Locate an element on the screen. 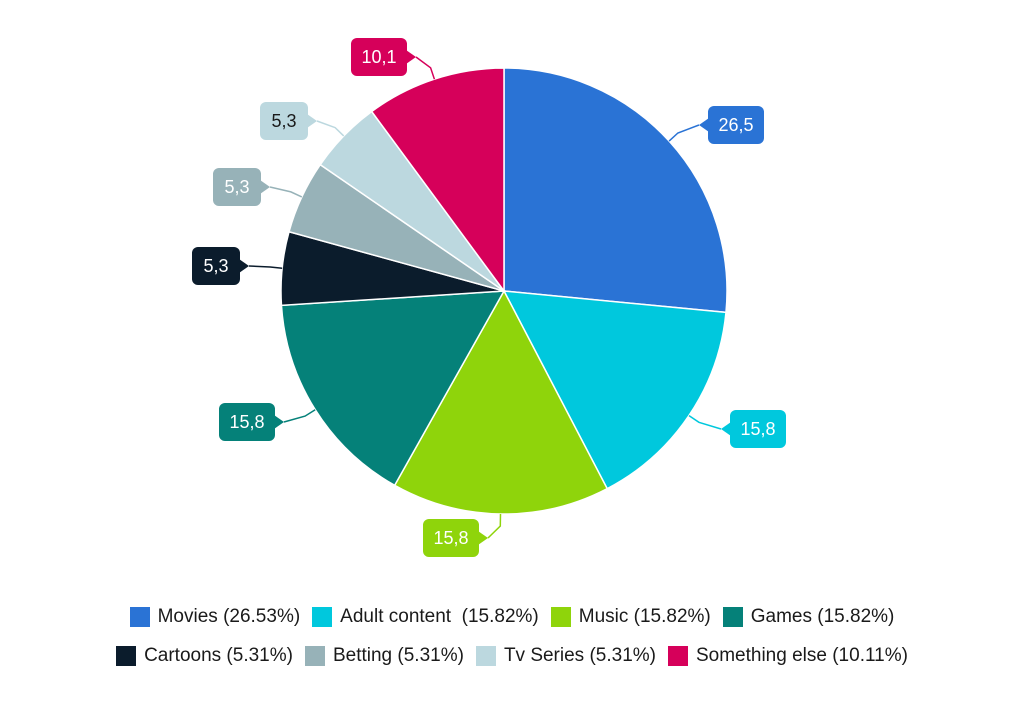  callout-box-betting is located at coordinates (237, 187).